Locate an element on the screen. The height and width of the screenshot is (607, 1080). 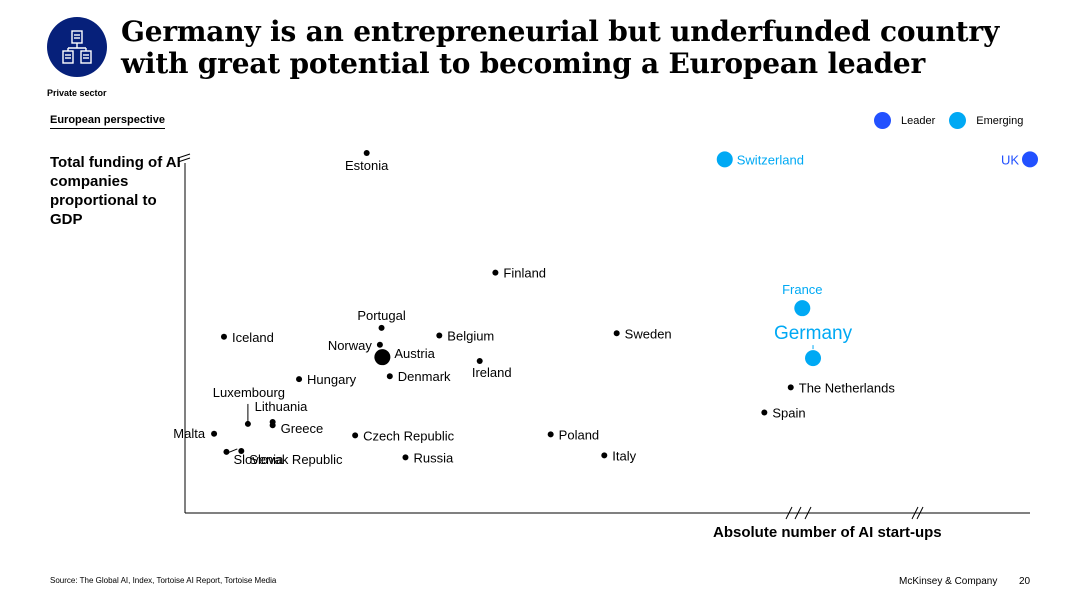
point-label-greece: Greece is located at coordinates (302, 428).